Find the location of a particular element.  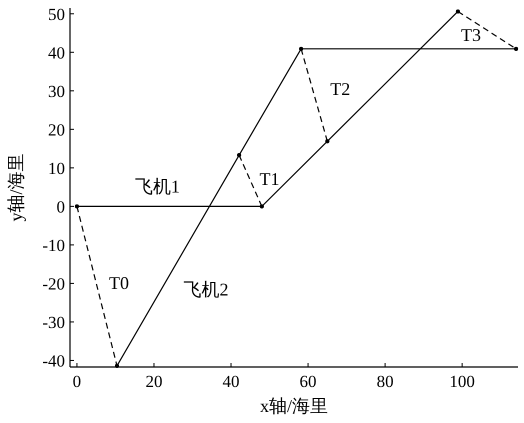

y-tick-label: -10 is located at coordinates (53, 245).